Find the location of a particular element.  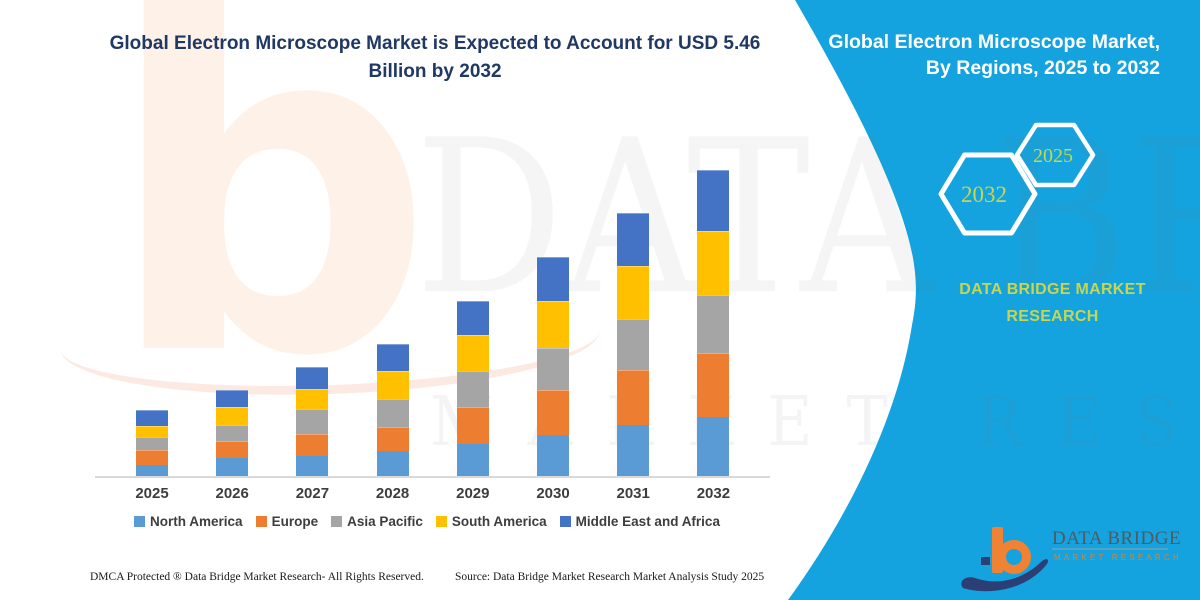

logo-b-bowl is located at coordinates (1014, 557).